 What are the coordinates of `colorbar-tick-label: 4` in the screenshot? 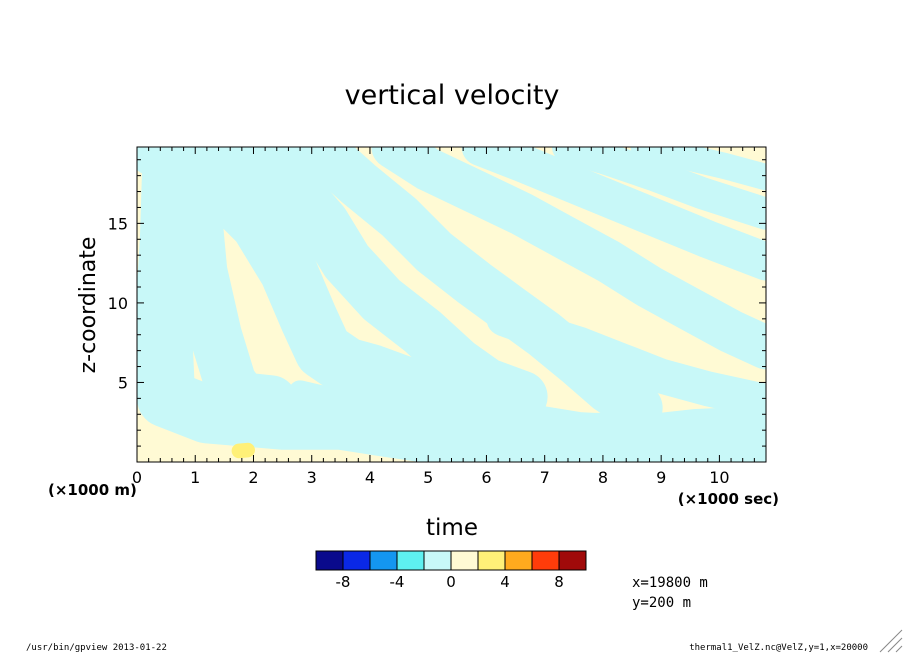 It's located at (505, 582).